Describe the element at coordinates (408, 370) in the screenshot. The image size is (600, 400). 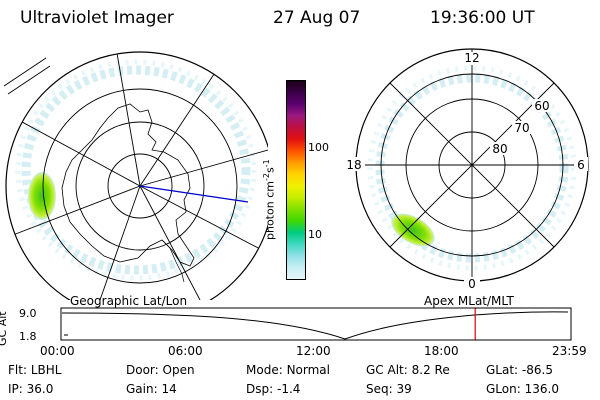
I see `status-gc-alt: GC Alt: 8.2 Re` at that location.